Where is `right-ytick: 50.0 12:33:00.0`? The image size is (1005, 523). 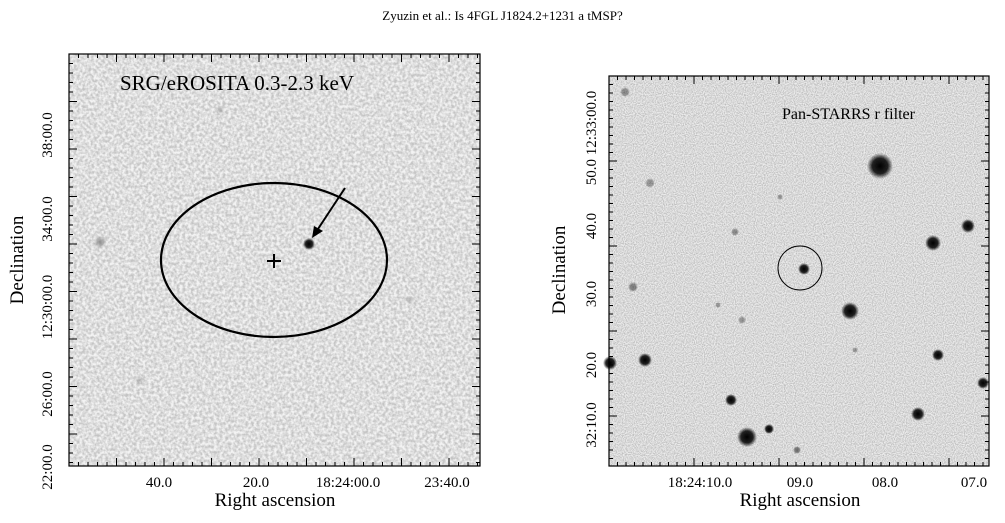
right-ytick: 50.0 12:33:00.0 is located at coordinates (592, 138).